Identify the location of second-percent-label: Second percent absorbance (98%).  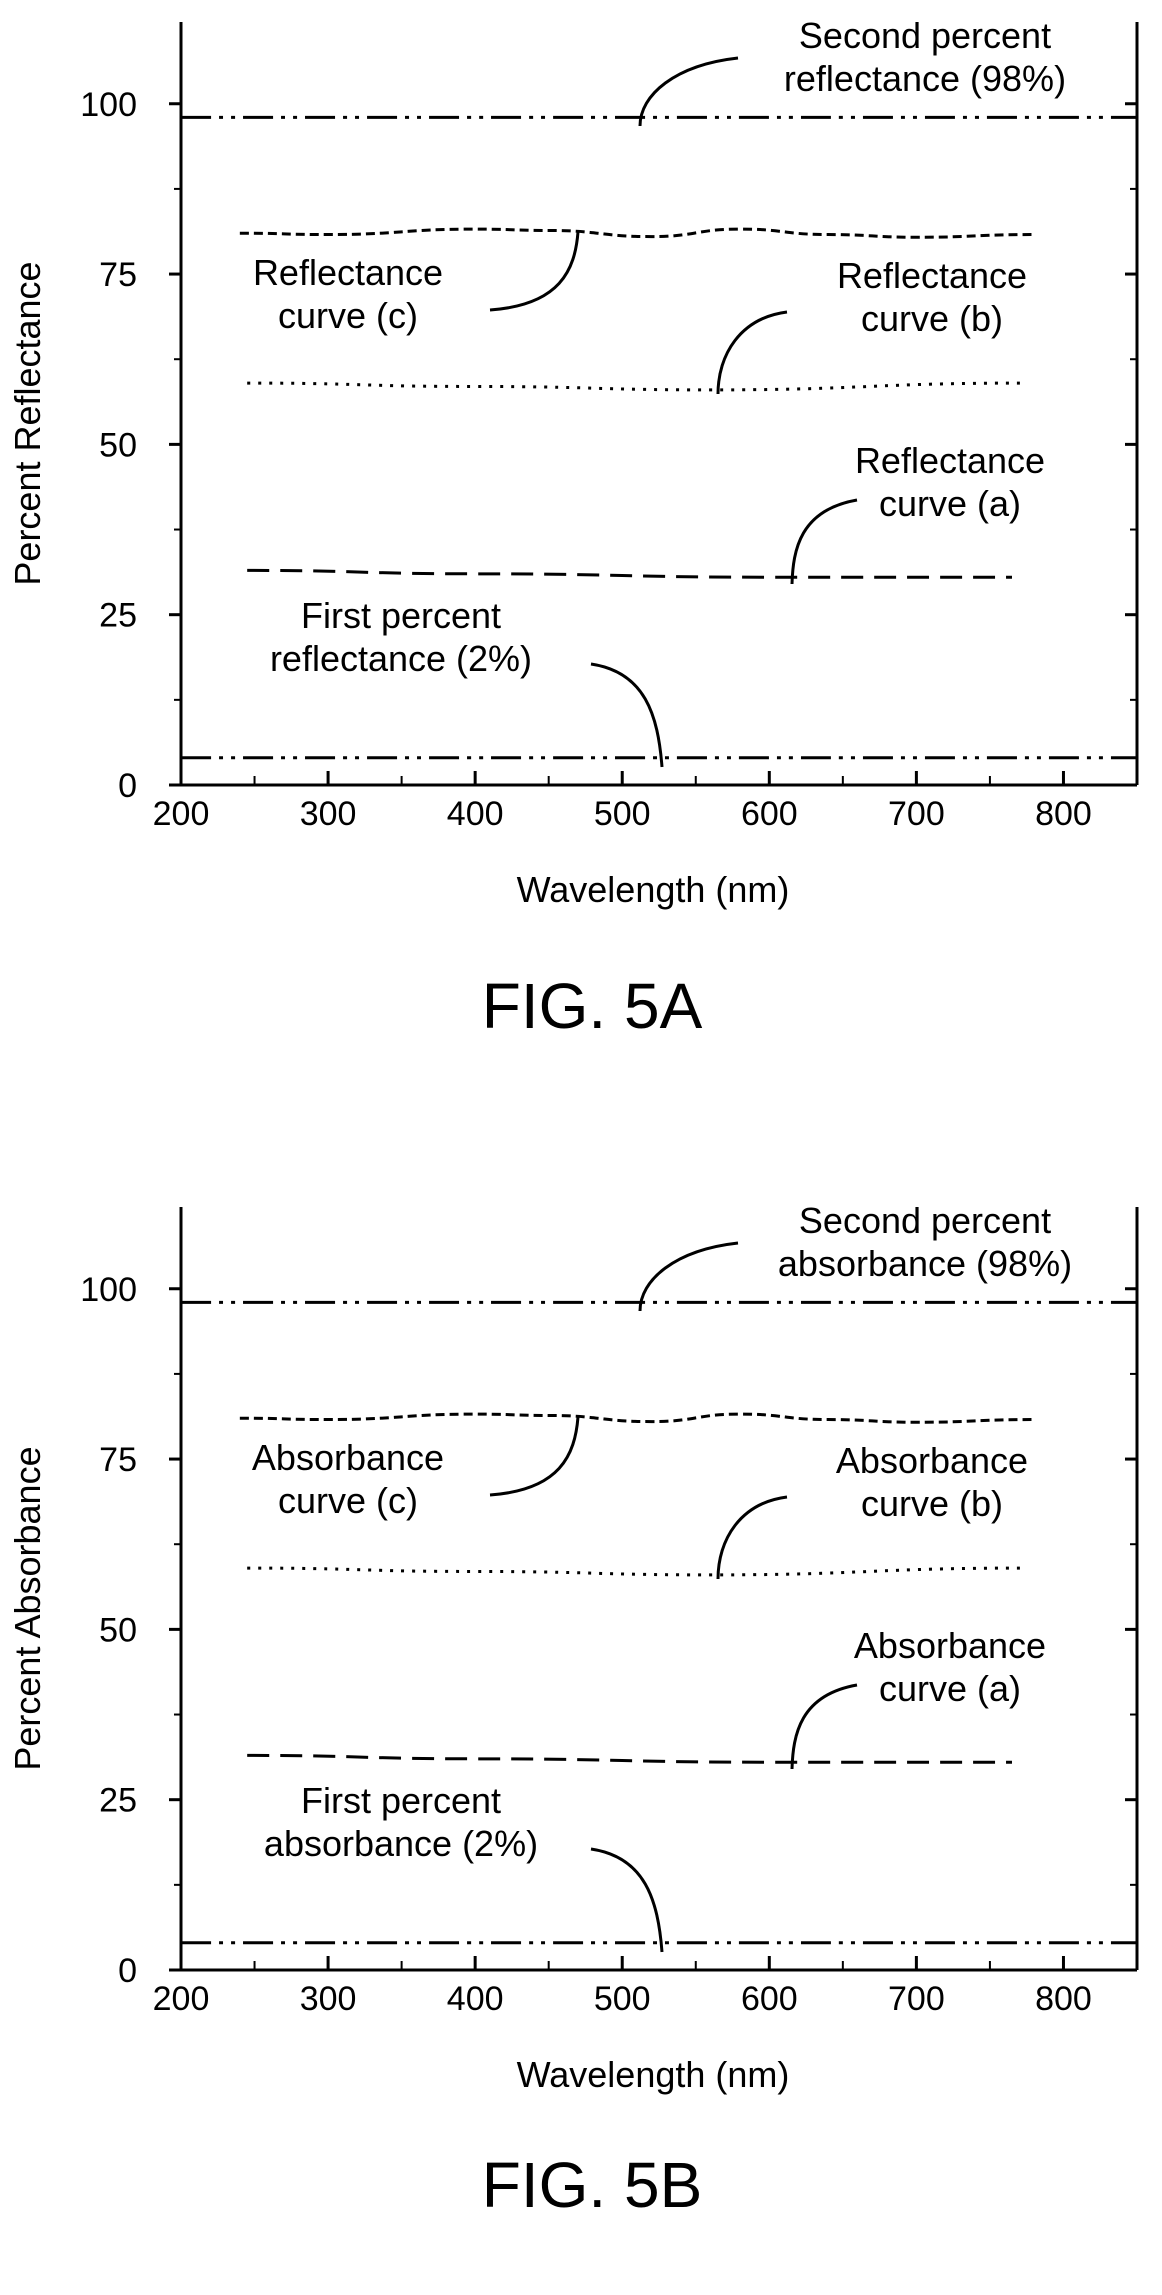
(925, 1242).